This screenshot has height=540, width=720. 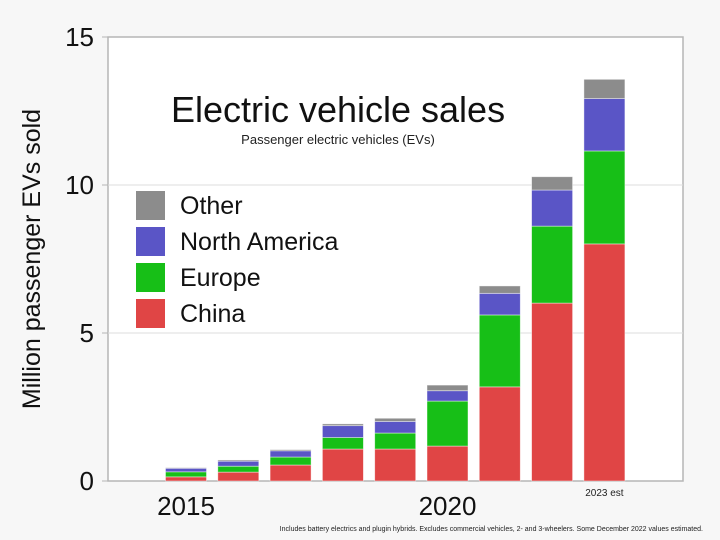 What do you see at coordinates (211, 206) in the screenshot?
I see `legend-label: Other` at bounding box center [211, 206].